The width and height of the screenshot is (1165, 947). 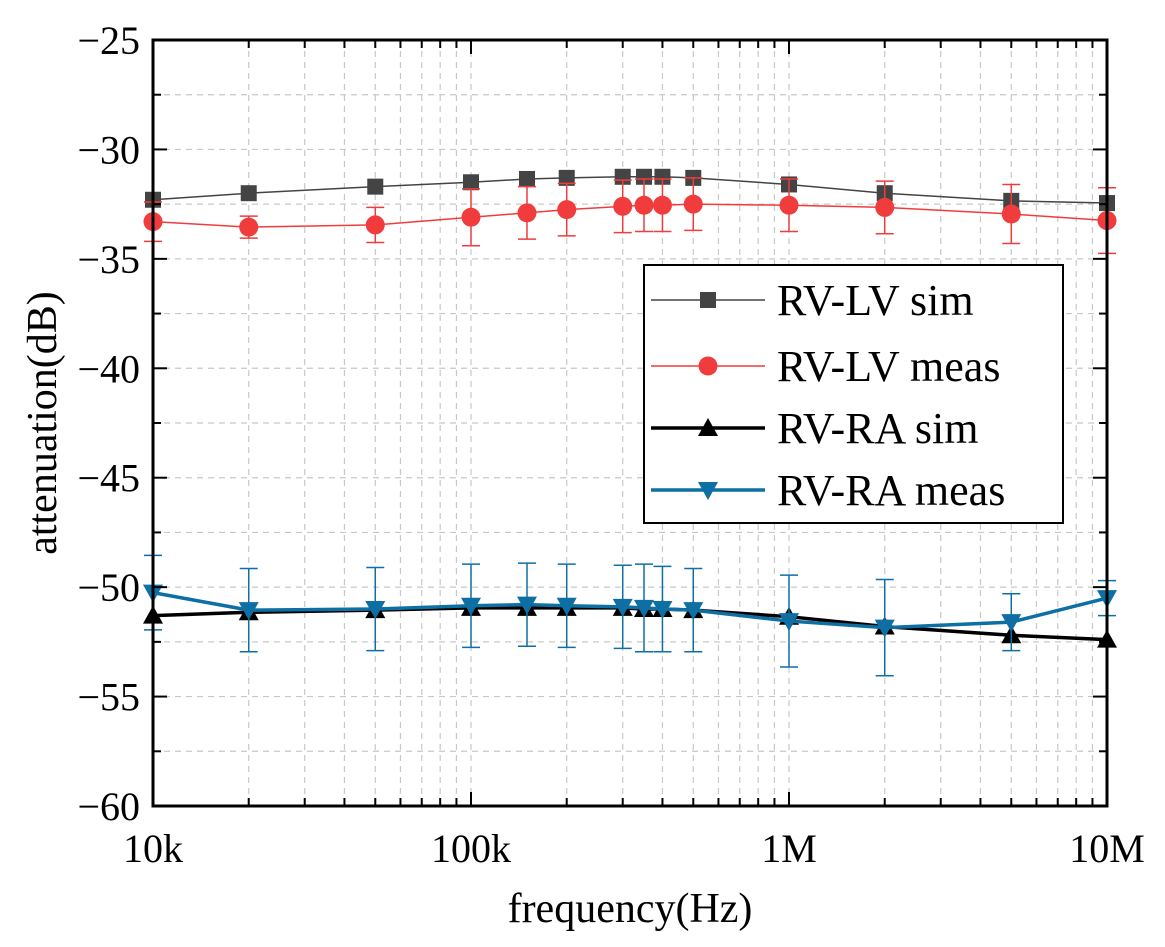 What do you see at coordinates (853, 394) in the screenshot?
I see `legend: RV-LV sim RV-LV meas RV-RA sim RV-RA meas` at bounding box center [853, 394].